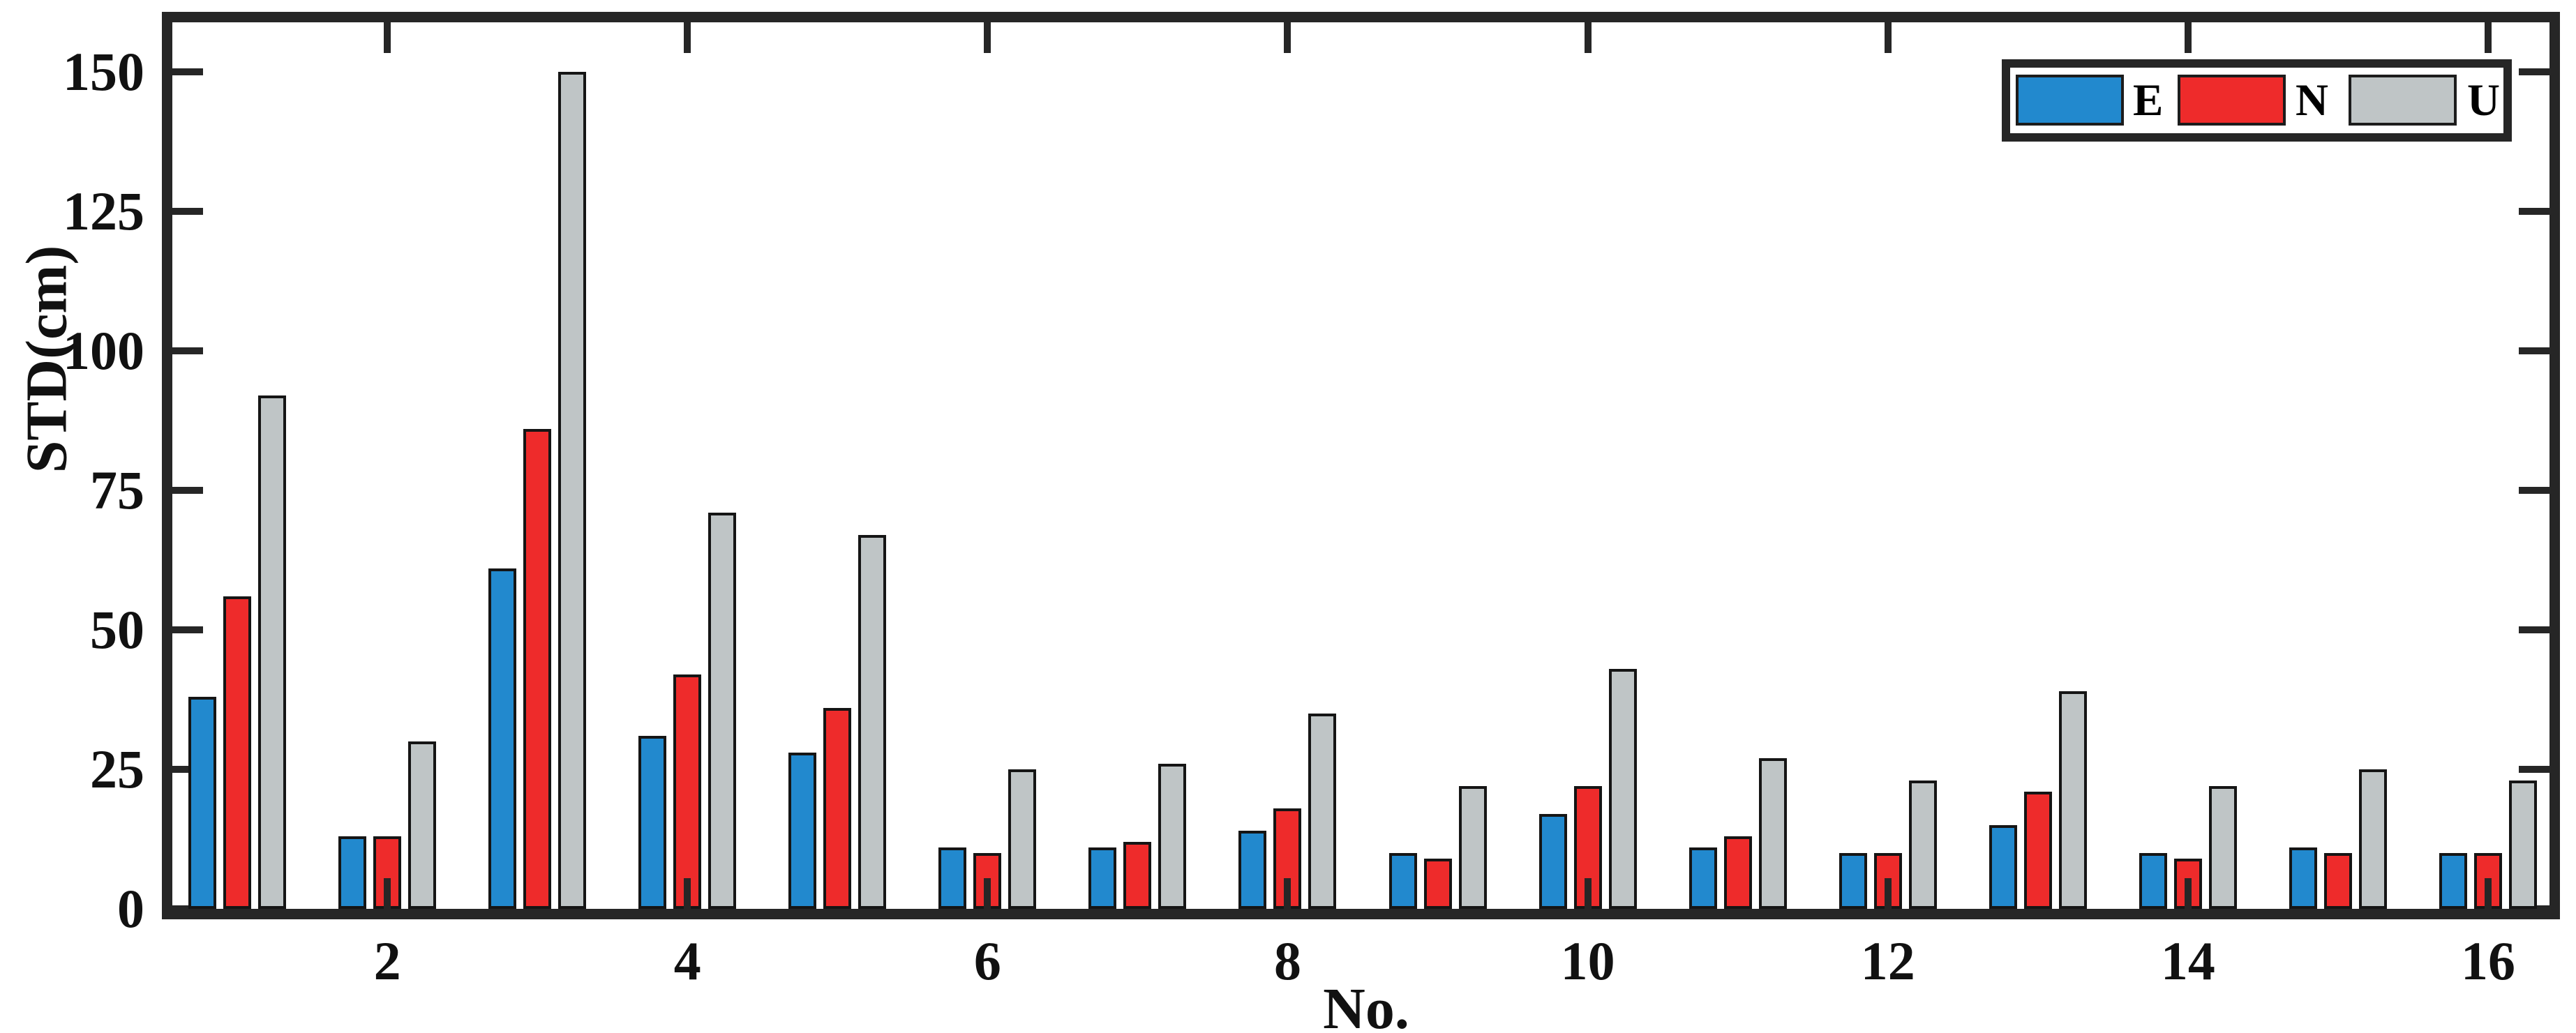 The width and height of the screenshot is (2576, 1033). What do you see at coordinates (117, 490) in the screenshot?
I see `y-tick-label: 75` at bounding box center [117, 490].